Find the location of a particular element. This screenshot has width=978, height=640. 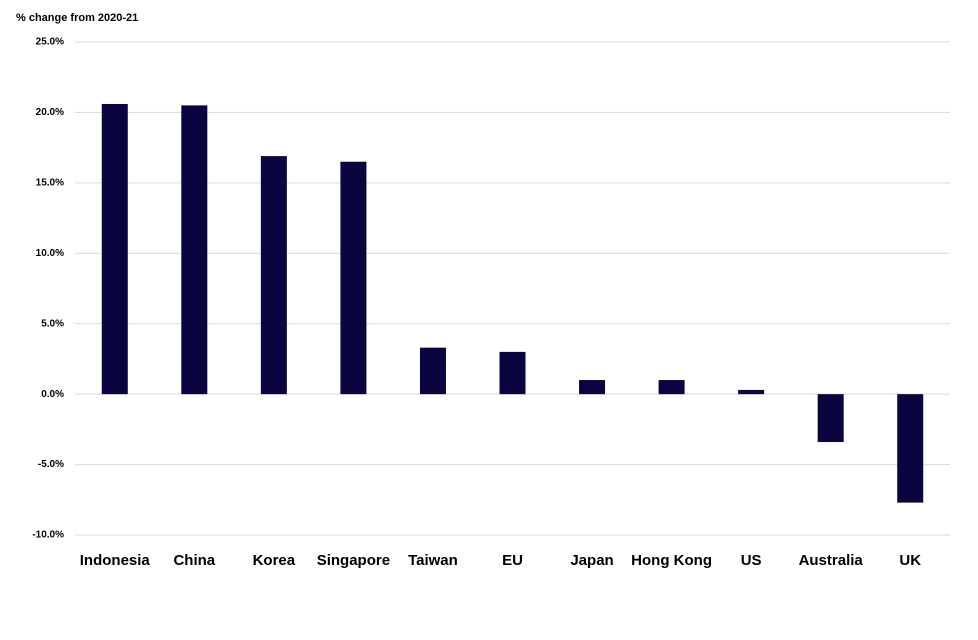

y-tick-label: 10.0% is located at coordinates (50, 253).